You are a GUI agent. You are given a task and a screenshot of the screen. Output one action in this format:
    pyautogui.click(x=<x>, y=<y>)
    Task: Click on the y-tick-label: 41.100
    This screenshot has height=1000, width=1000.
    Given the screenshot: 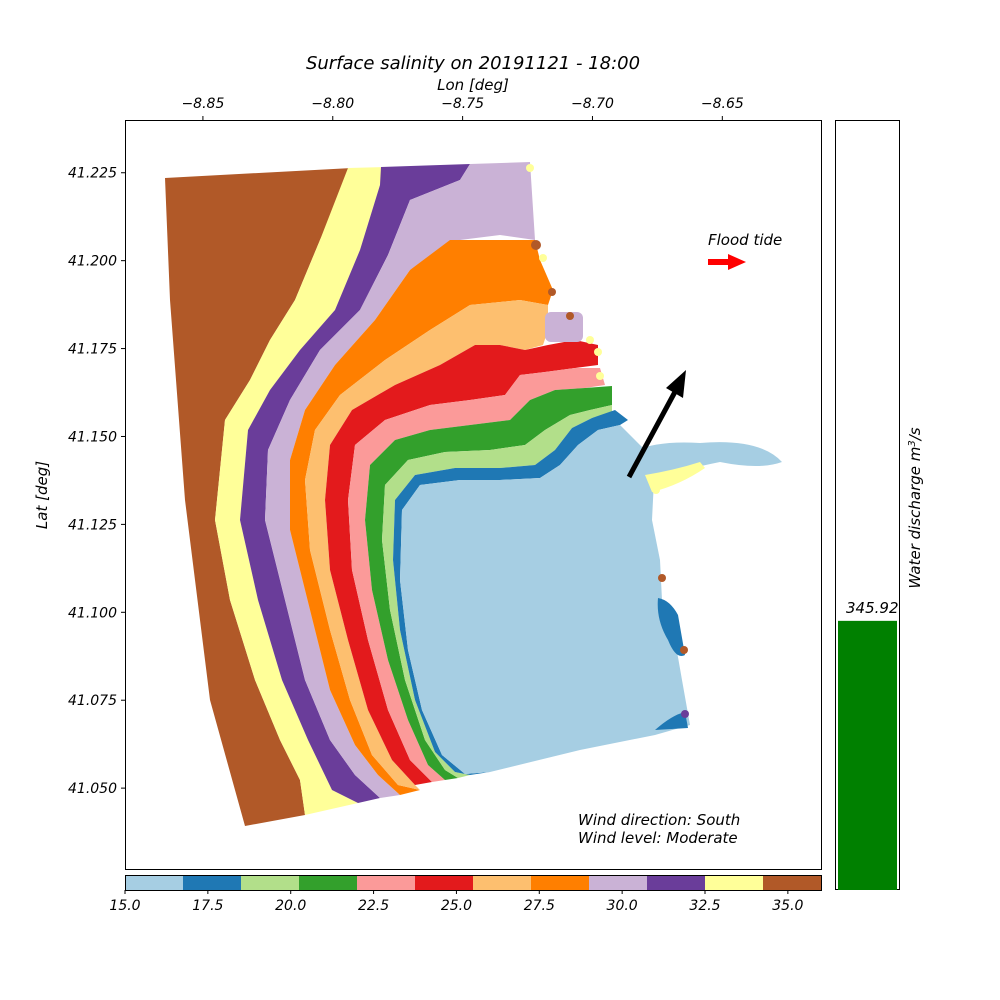 What is the action you would take?
    pyautogui.click(x=92, y=613)
    